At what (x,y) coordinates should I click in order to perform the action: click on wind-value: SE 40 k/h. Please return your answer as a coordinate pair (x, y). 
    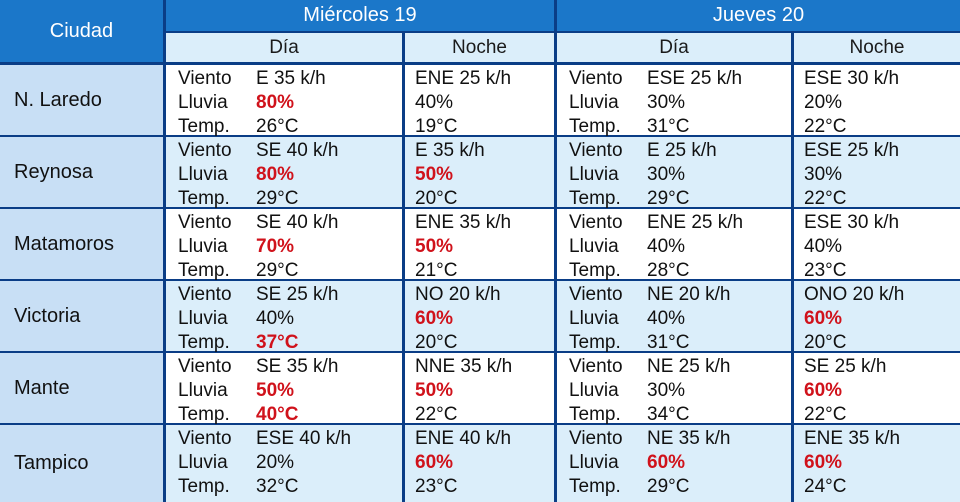
    Looking at the image, I should click on (297, 150).